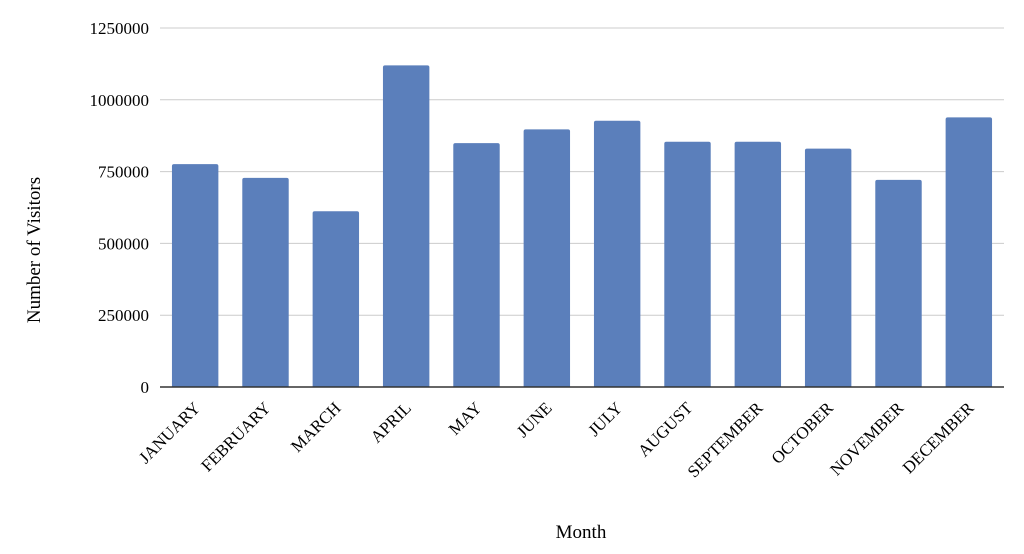 Image resolution: width=1024 pixels, height=554 pixels. What do you see at coordinates (34, 250) in the screenshot?
I see `y-axis-title: Number of Visitors` at bounding box center [34, 250].